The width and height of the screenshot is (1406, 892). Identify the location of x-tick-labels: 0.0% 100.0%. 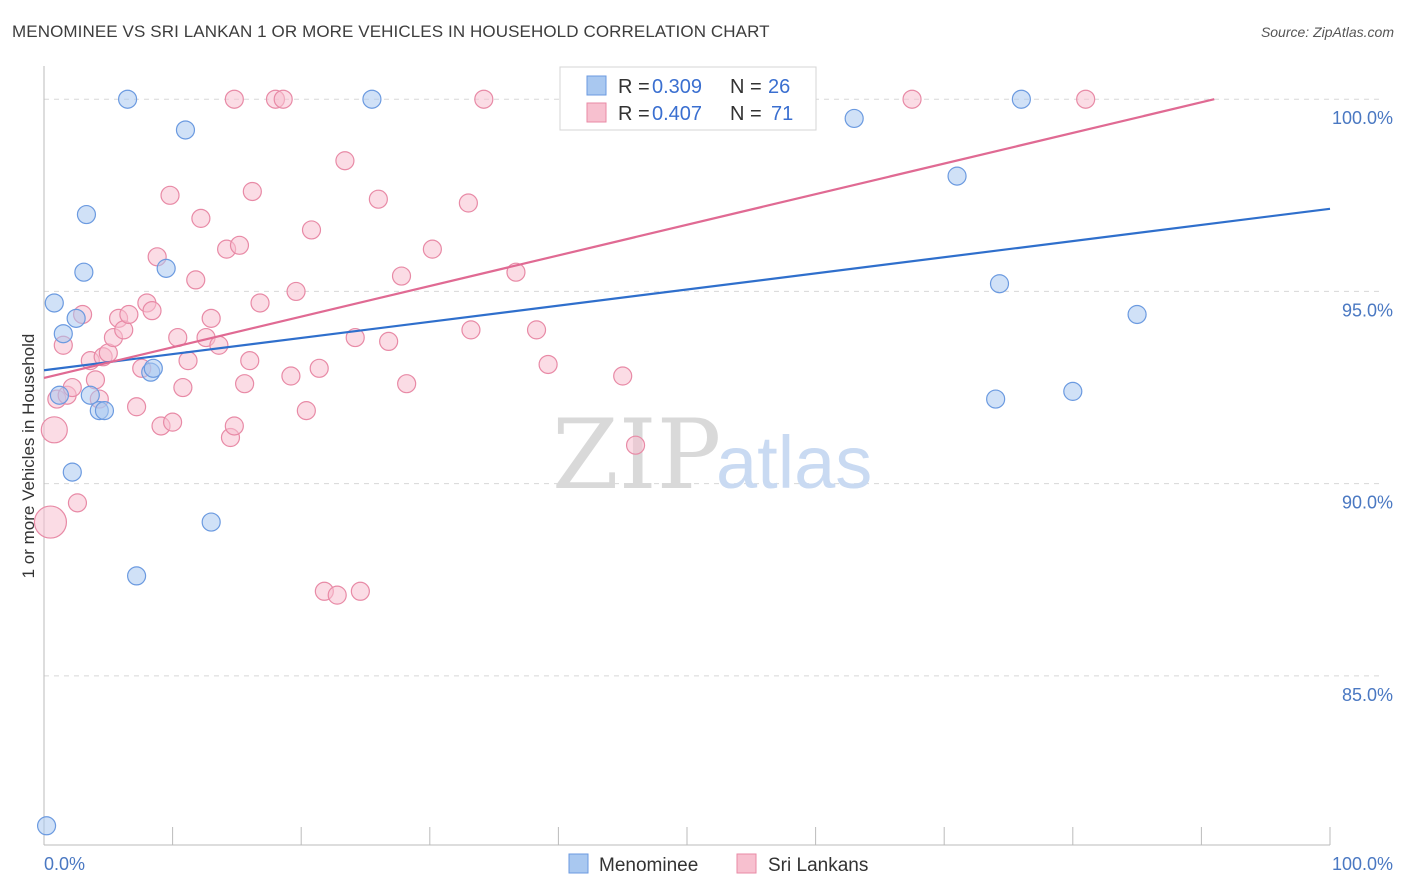
(718, 864).